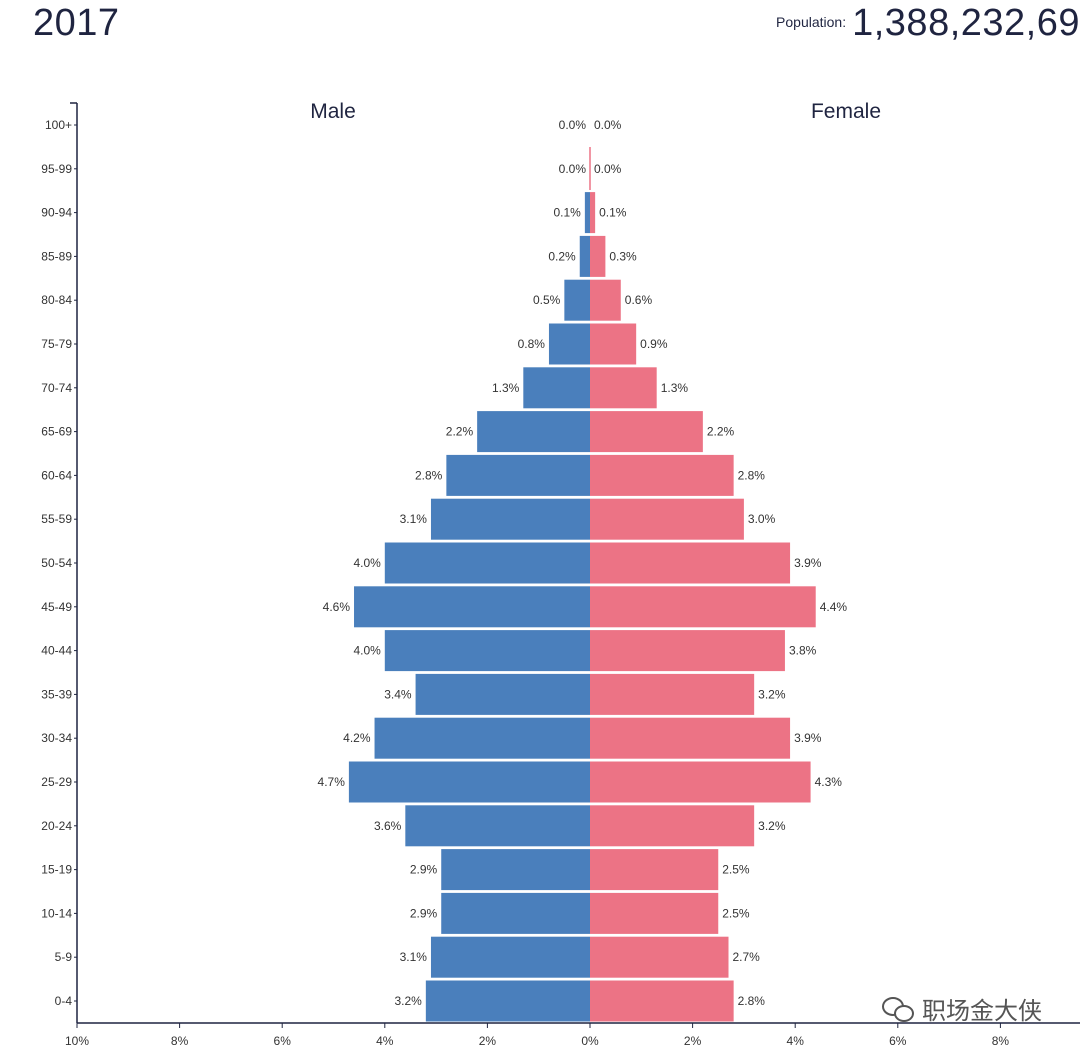 Image resolution: width=1080 pixels, height=1062 pixels. What do you see at coordinates (77, 1041) in the screenshot?
I see `x-tick-0: 10%` at bounding box center [77, 1041].